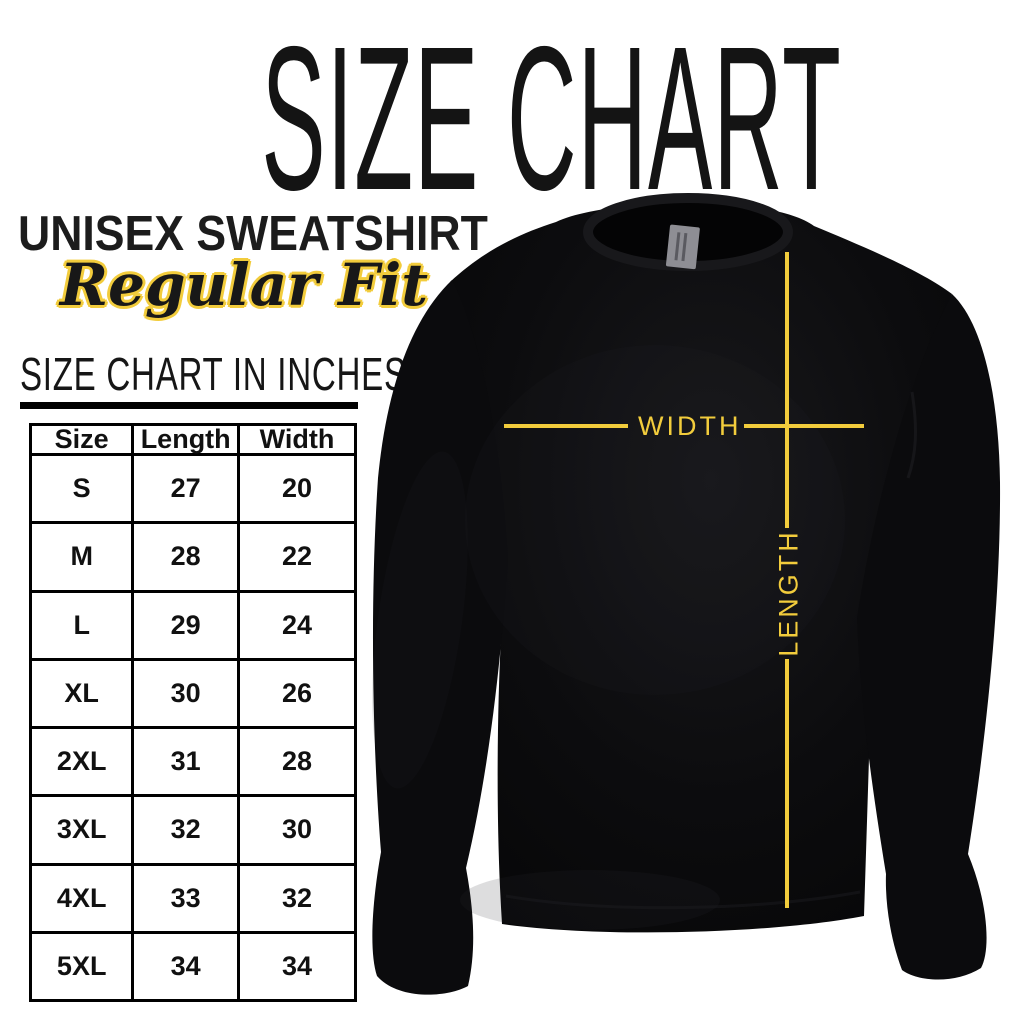 The image size is (1024, 1024). I want to click on width-cell: 30, so click(297, 830).